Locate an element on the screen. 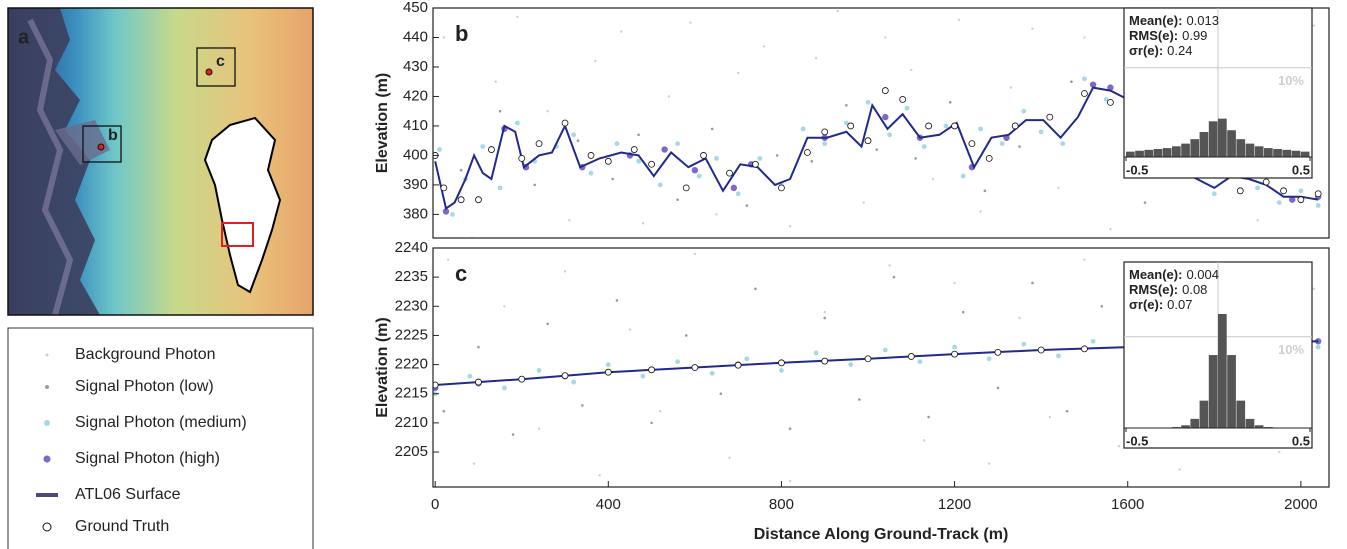 This screenshot has width=1347, height=549. inset-x-tick-label: -0.5 is located at coordinates (1137, 440).